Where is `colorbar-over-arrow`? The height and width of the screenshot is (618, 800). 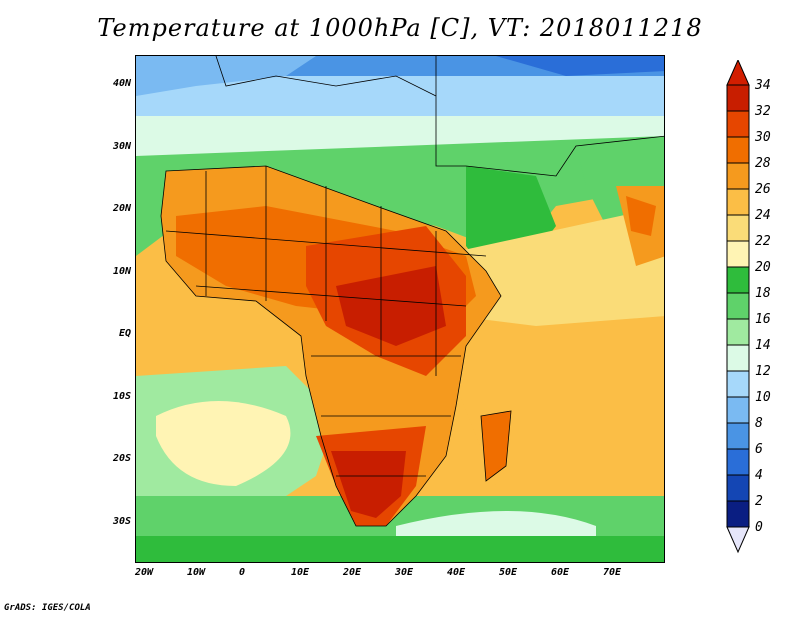 colorbar-over-arrow is located at coordinates (738, 72).